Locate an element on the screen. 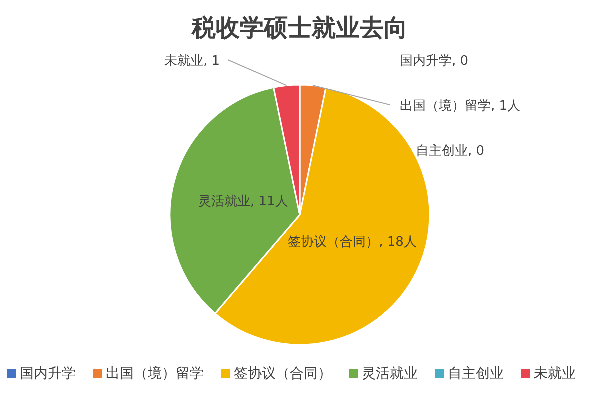  data-label: 签协议（合同）, 18人 is located at coordinates (352, 242).